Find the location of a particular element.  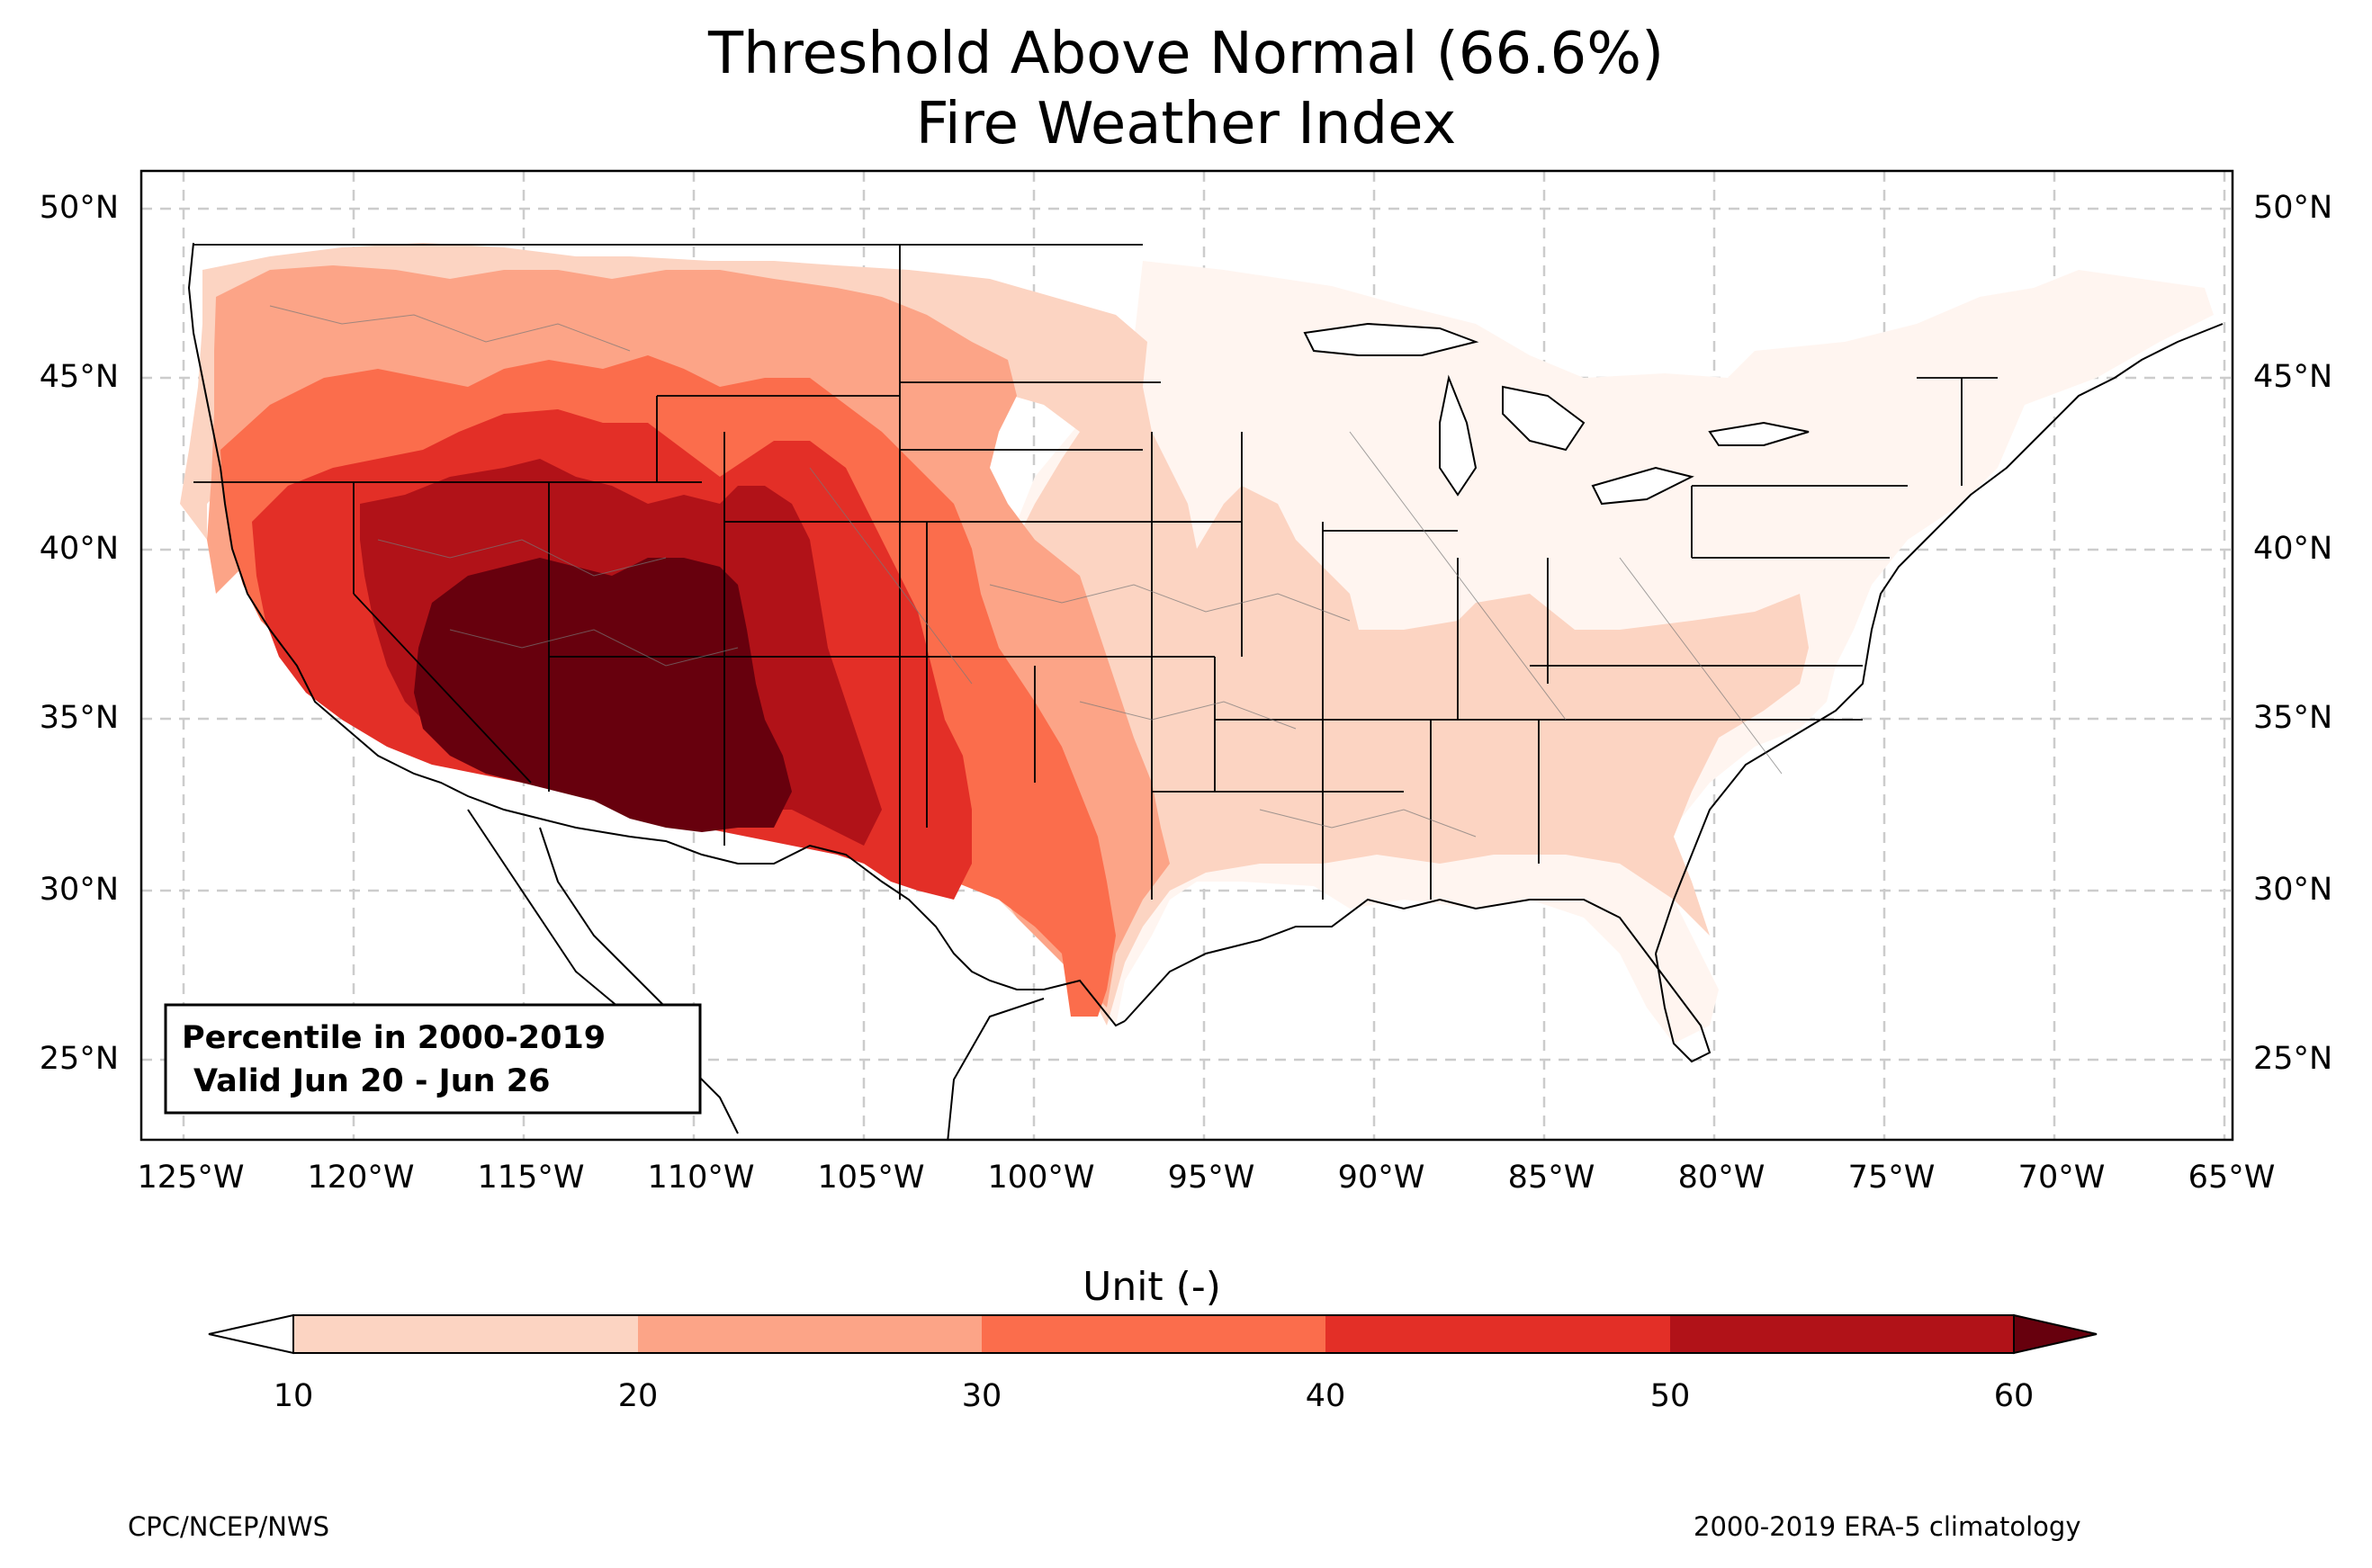

map-title: Threshold Above Normal (66.6%) is located at coordinates (1186, 54).